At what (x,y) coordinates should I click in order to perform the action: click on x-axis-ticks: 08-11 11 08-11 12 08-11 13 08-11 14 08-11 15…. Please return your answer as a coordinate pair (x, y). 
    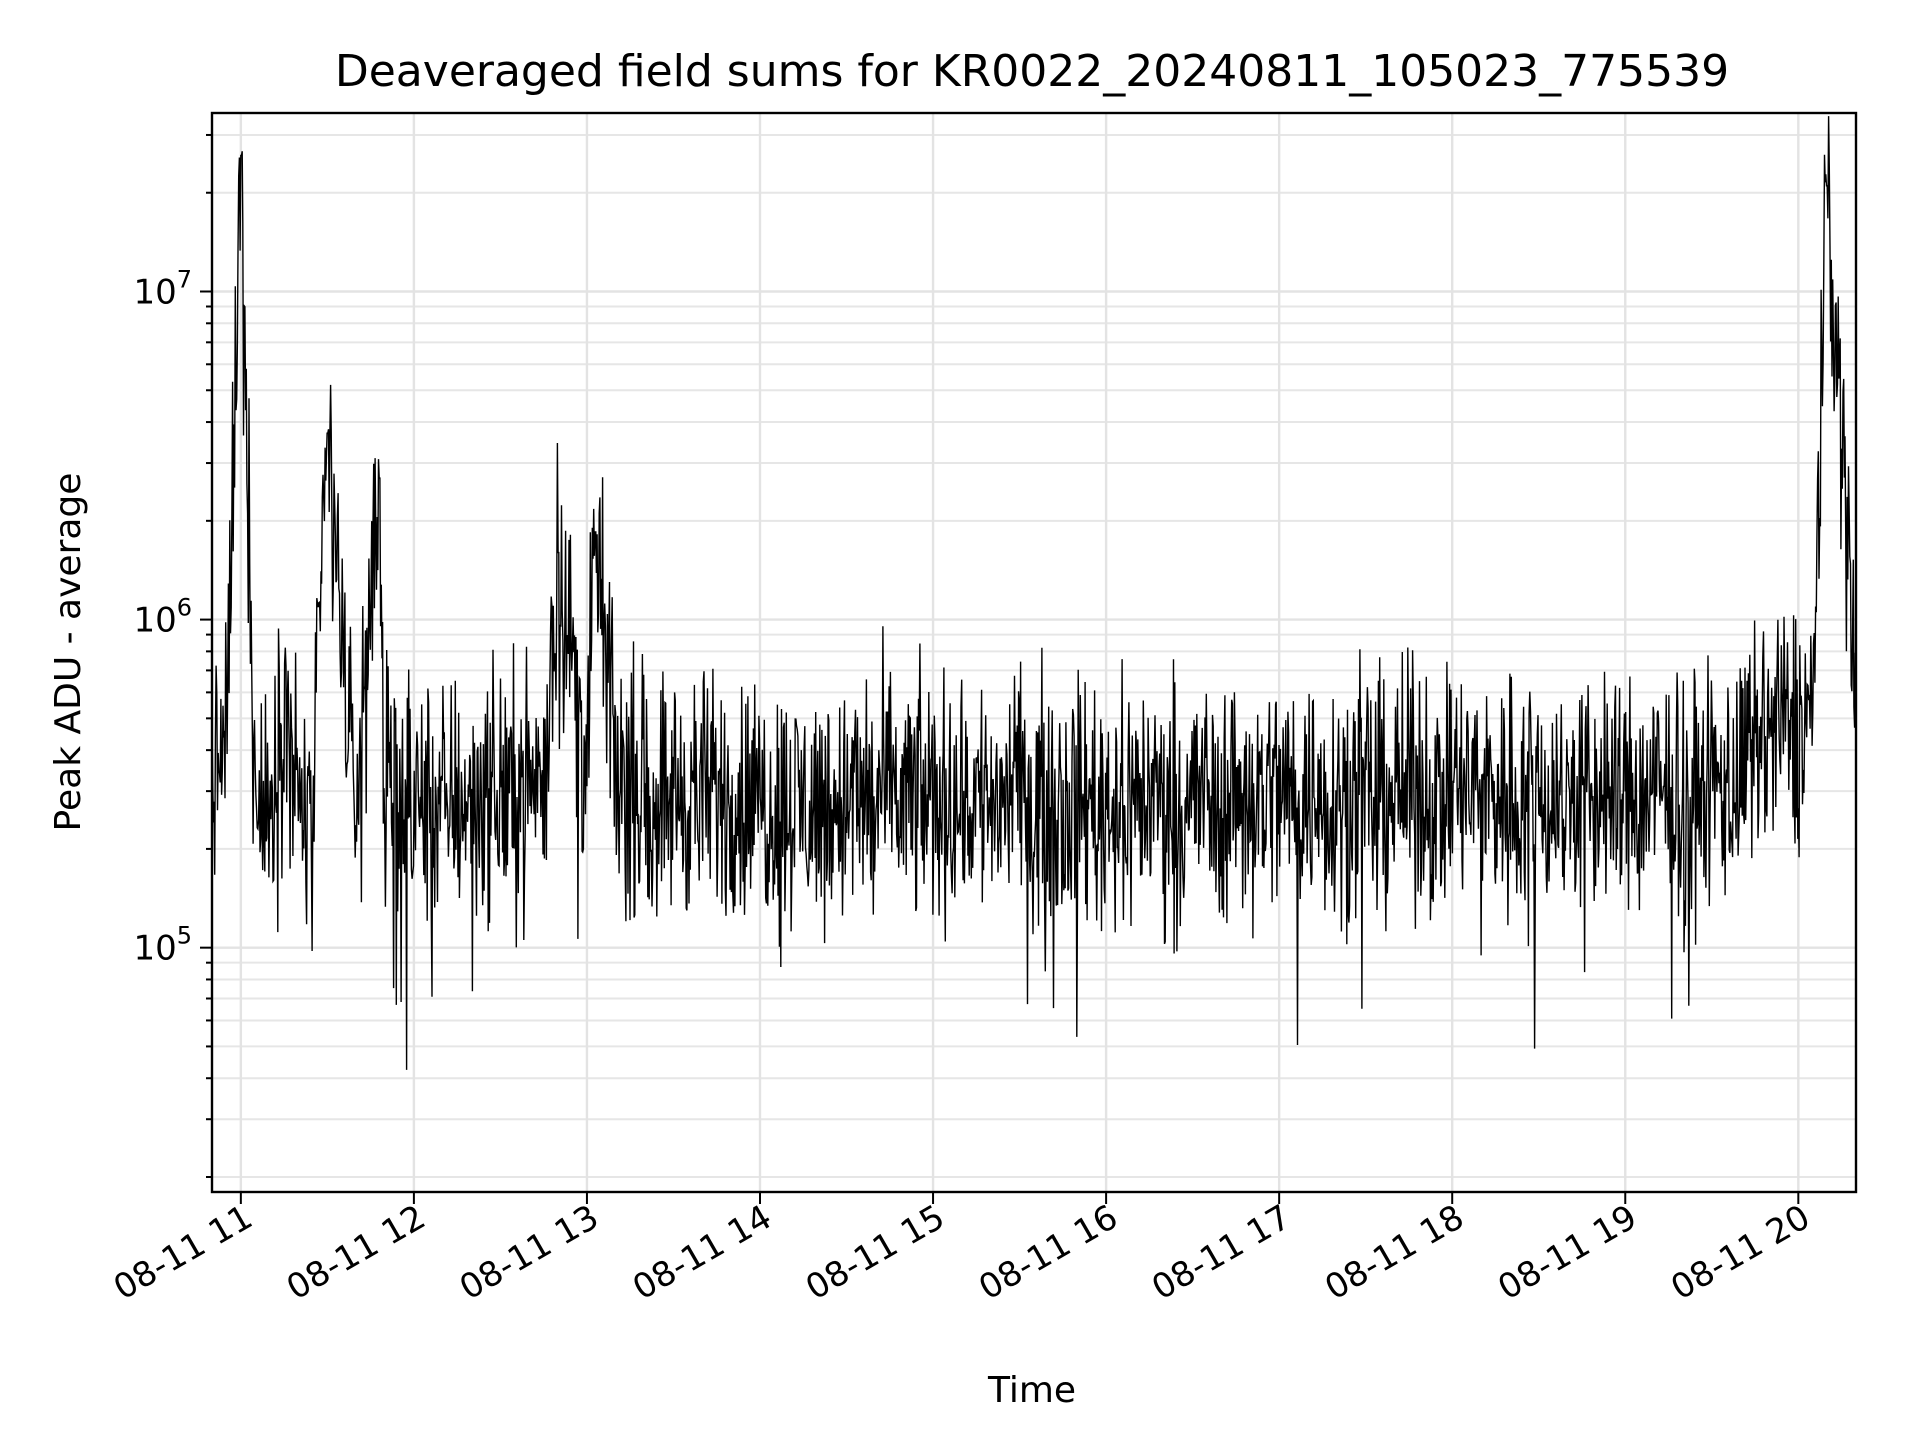
    Looking at the image, I should click on (962, 1250).